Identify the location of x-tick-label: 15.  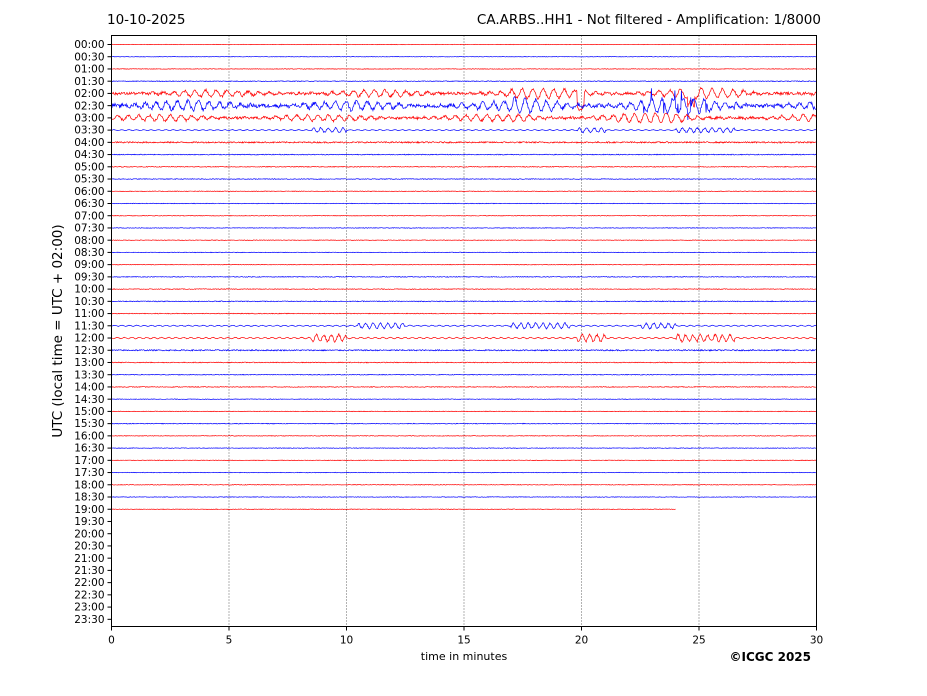
(463, 641).